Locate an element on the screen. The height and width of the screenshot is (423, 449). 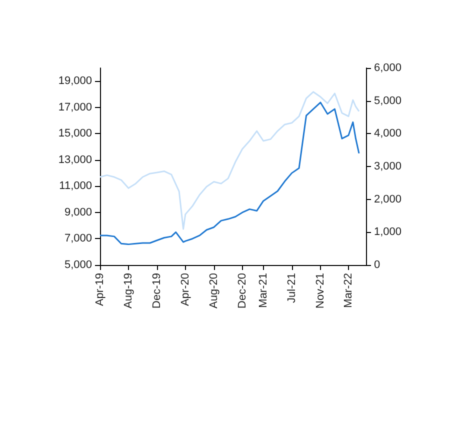
y-tick-label: 5,000 is located at coordinates (78, 265).